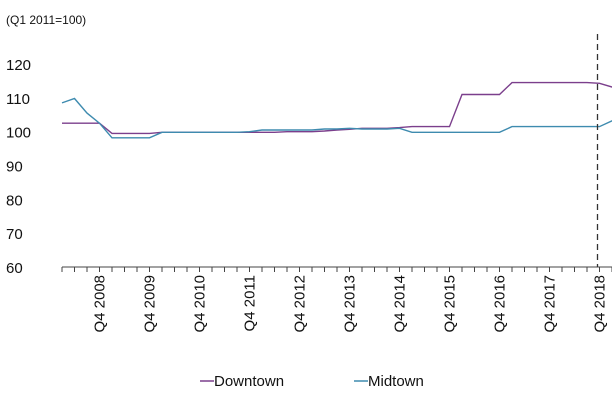 Image resolution: width=612 pixels, height=398 pixels. I want to click on y-axis-tick-labels: 60 70 80 90 100 110 120, so click(18, 167).